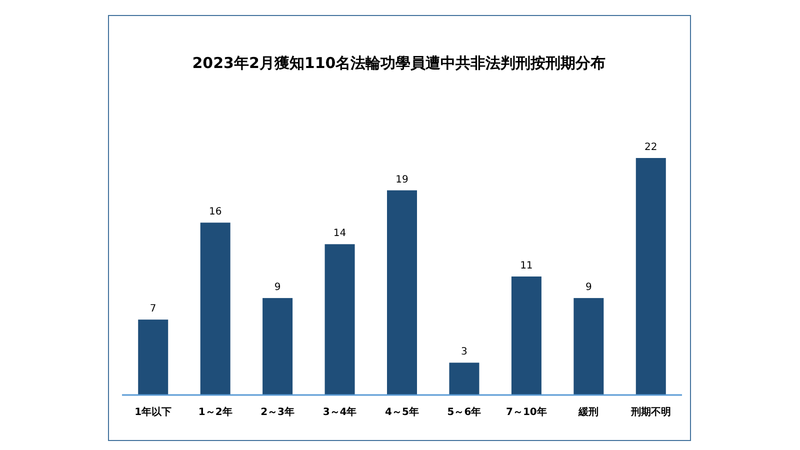  Describe the element at coordinates (399, 63) in the screenshot. I see `chart-title: 2023年2月獲知110名法輪功學員遭中共非法判刑按刑期分布` at that location.